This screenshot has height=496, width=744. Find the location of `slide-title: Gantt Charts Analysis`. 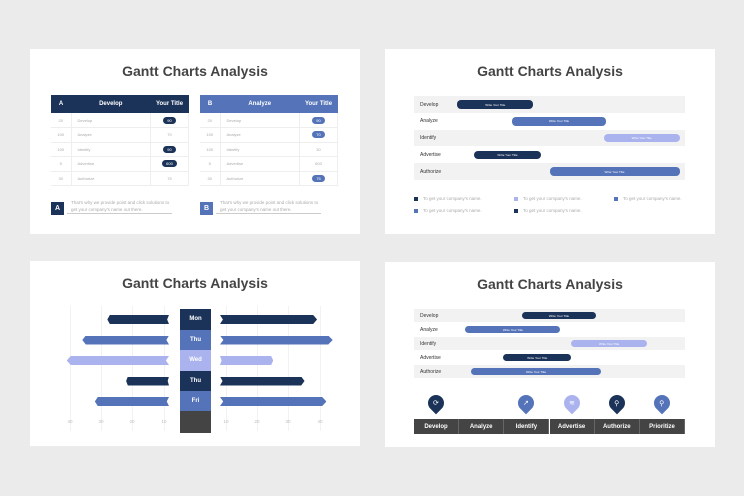

slide-title: Gantt Charts Analysis is located at coordinates (195, 71).